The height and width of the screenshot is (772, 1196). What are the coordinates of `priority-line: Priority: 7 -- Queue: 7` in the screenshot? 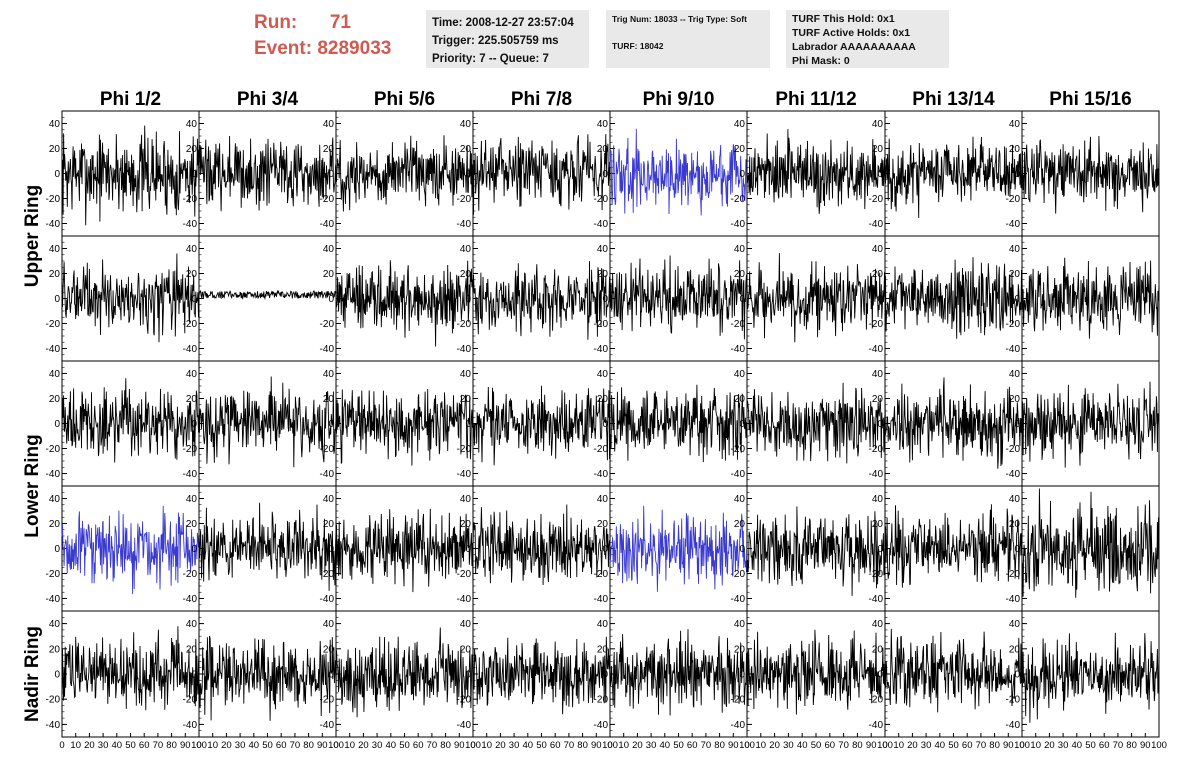 It's located at (490, 59).